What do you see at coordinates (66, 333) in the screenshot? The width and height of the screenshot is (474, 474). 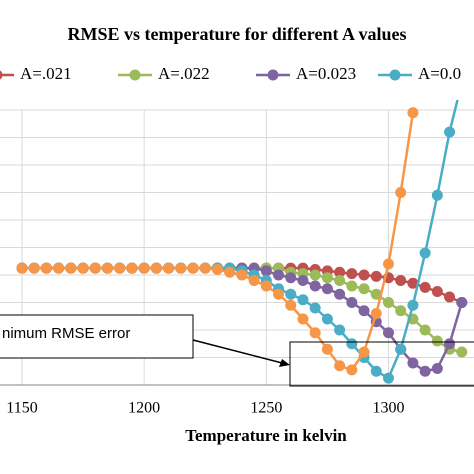 I see `annotation-text: nimum RMSE error` at bounding box center [66, 333].